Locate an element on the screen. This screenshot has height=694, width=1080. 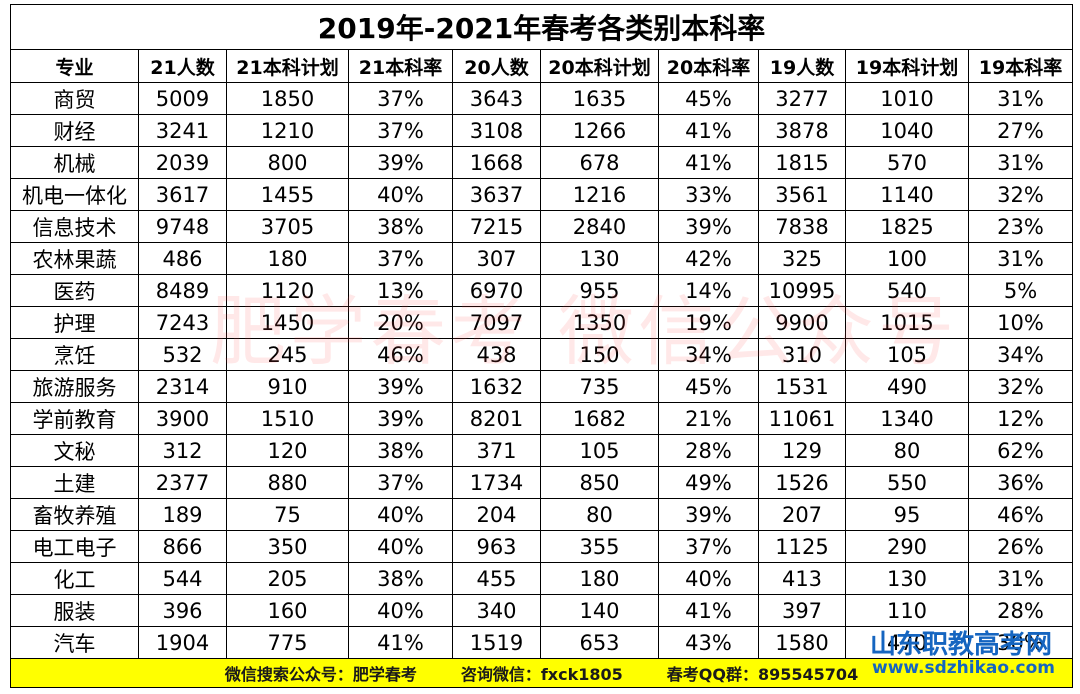
table-cell: 1668 is located at coordinates (496, 162).